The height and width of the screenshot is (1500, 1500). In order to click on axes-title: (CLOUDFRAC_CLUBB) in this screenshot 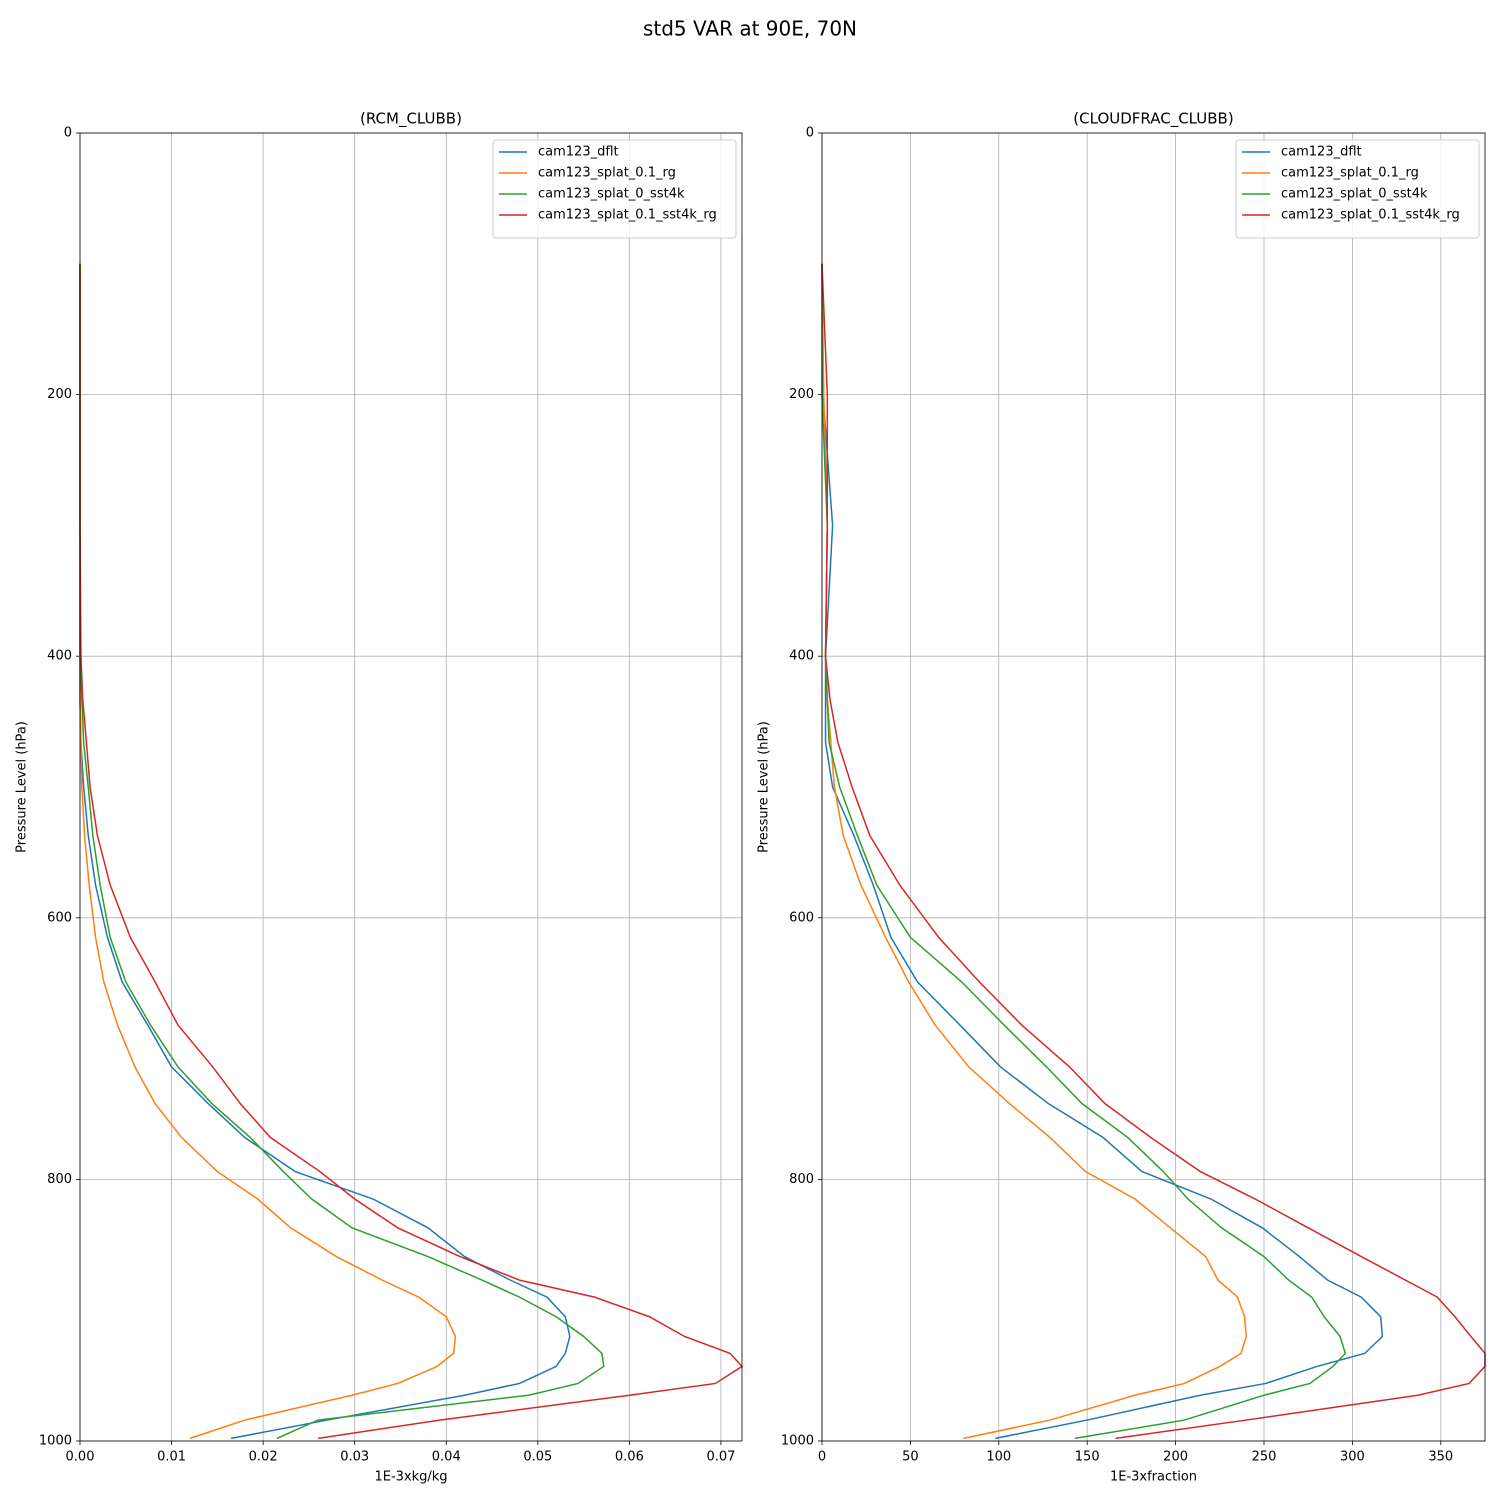, I will do `click(1153, 119)`.